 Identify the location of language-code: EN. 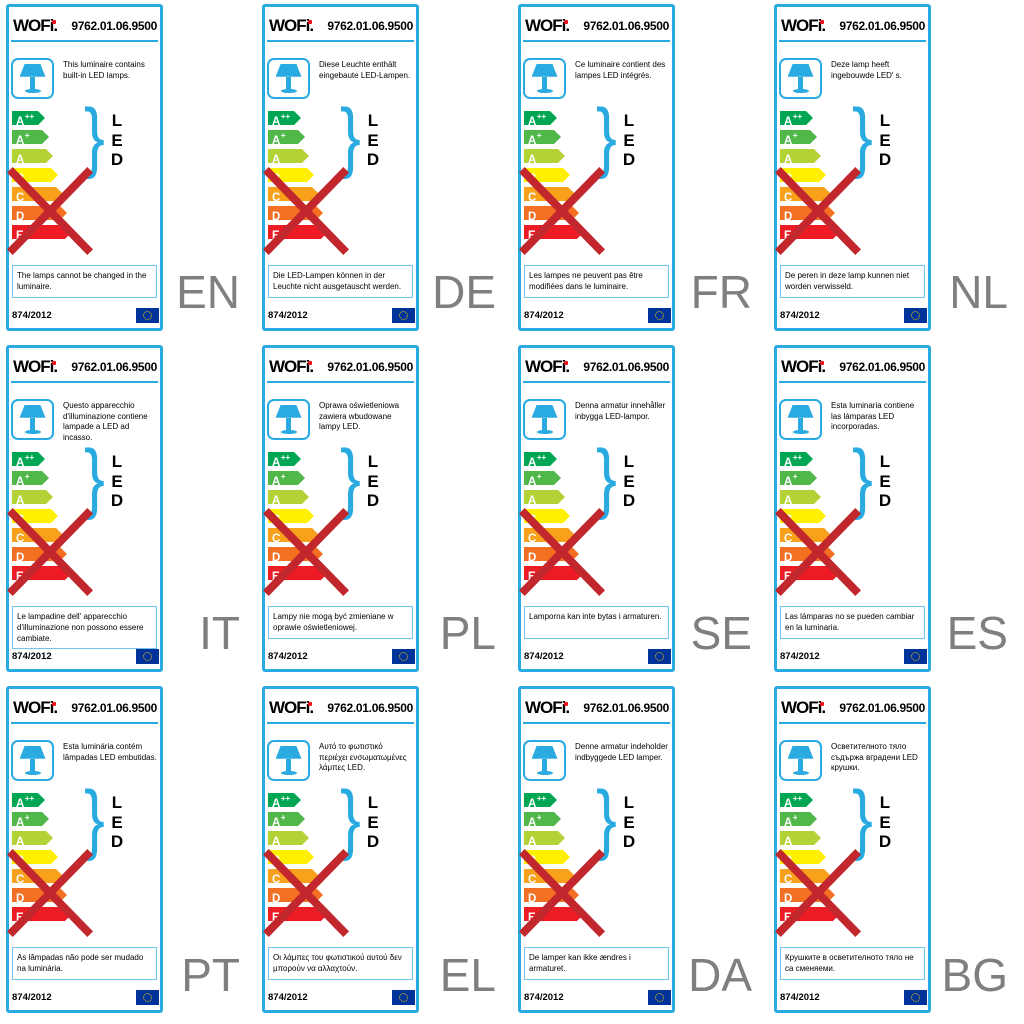
(208, 292).